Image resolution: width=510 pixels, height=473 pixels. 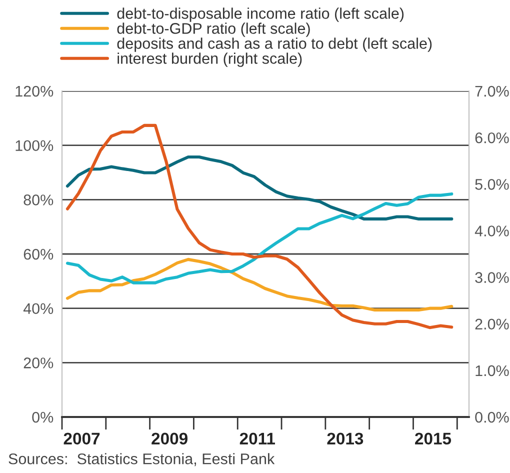 What do you see at coordinates (492, 138) in the screenshot?
I see `y2-tick-label: 6.0%` at bounding box center [492, 138].